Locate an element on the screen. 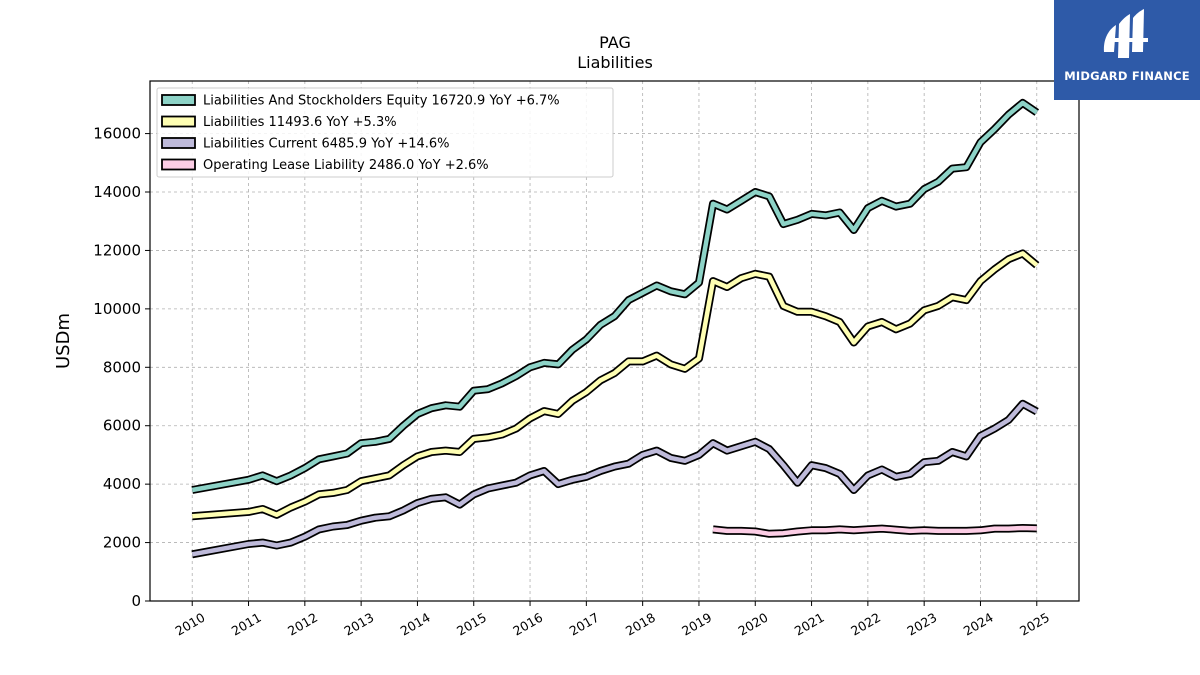 This screenshot has height=675, width=1200. y-axis-label: USDm is located at coordinates (63, 341).